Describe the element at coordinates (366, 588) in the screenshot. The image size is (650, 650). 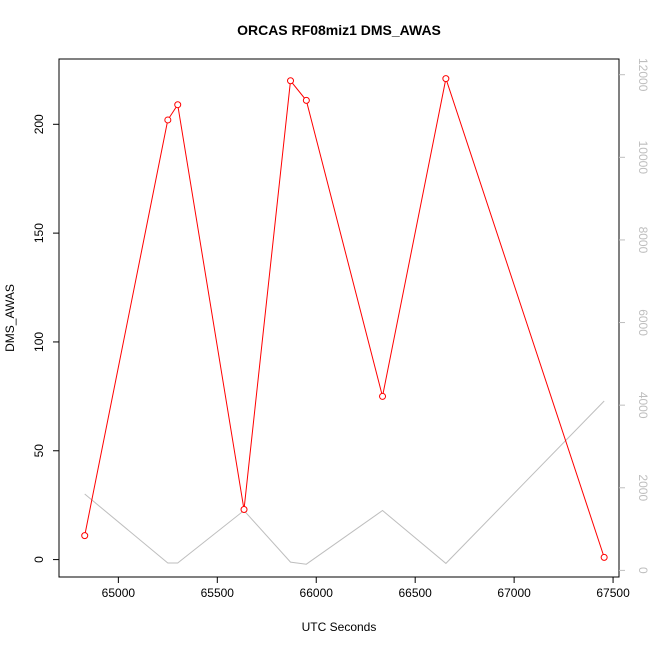
I see `x-axis: 65000 65500 66000 66500 67000 67500` at that location.